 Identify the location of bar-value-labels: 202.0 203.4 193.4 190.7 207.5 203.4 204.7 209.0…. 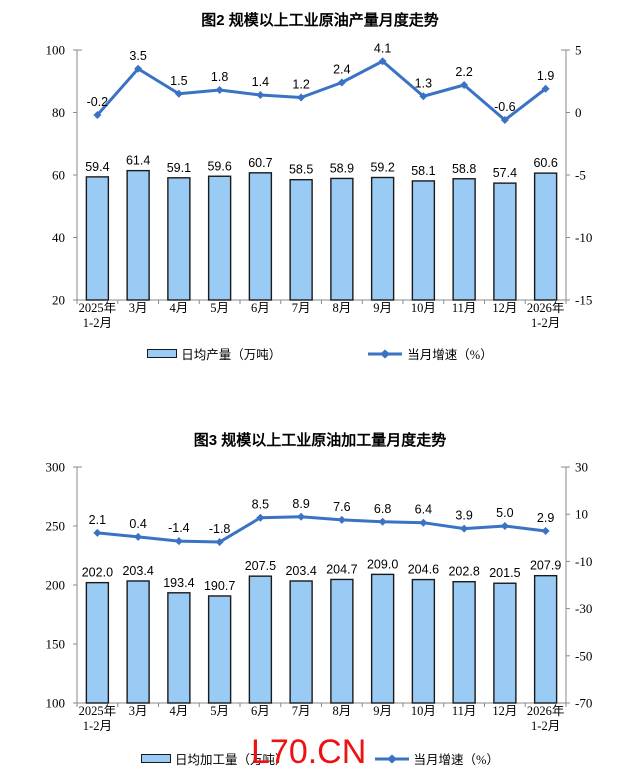
(322, 575).